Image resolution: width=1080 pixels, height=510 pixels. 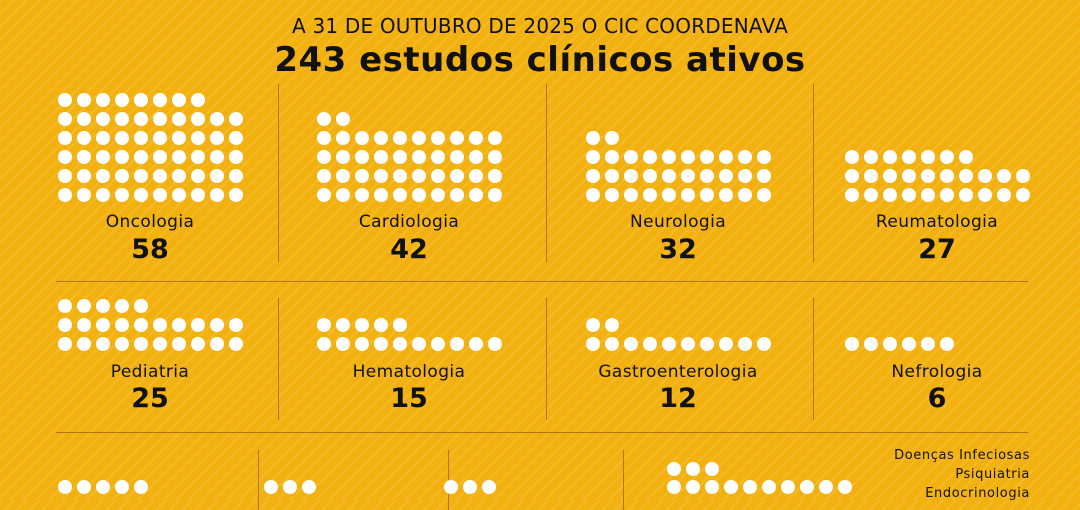 What do you see at coordinates (937, 372) in the screenshot?
I see `specialty-label: Nefrologia` at bounding box center [937, 372].